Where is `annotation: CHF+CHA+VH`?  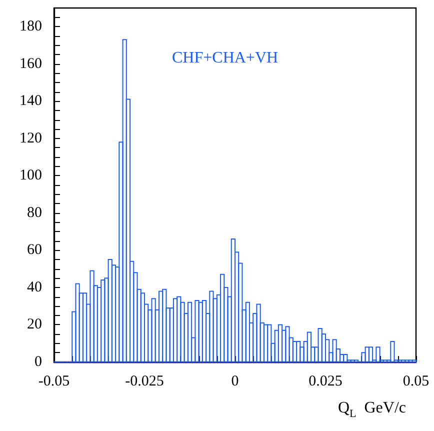
annotation: CHF+CHA+VH is located at coordinates (225, 58).